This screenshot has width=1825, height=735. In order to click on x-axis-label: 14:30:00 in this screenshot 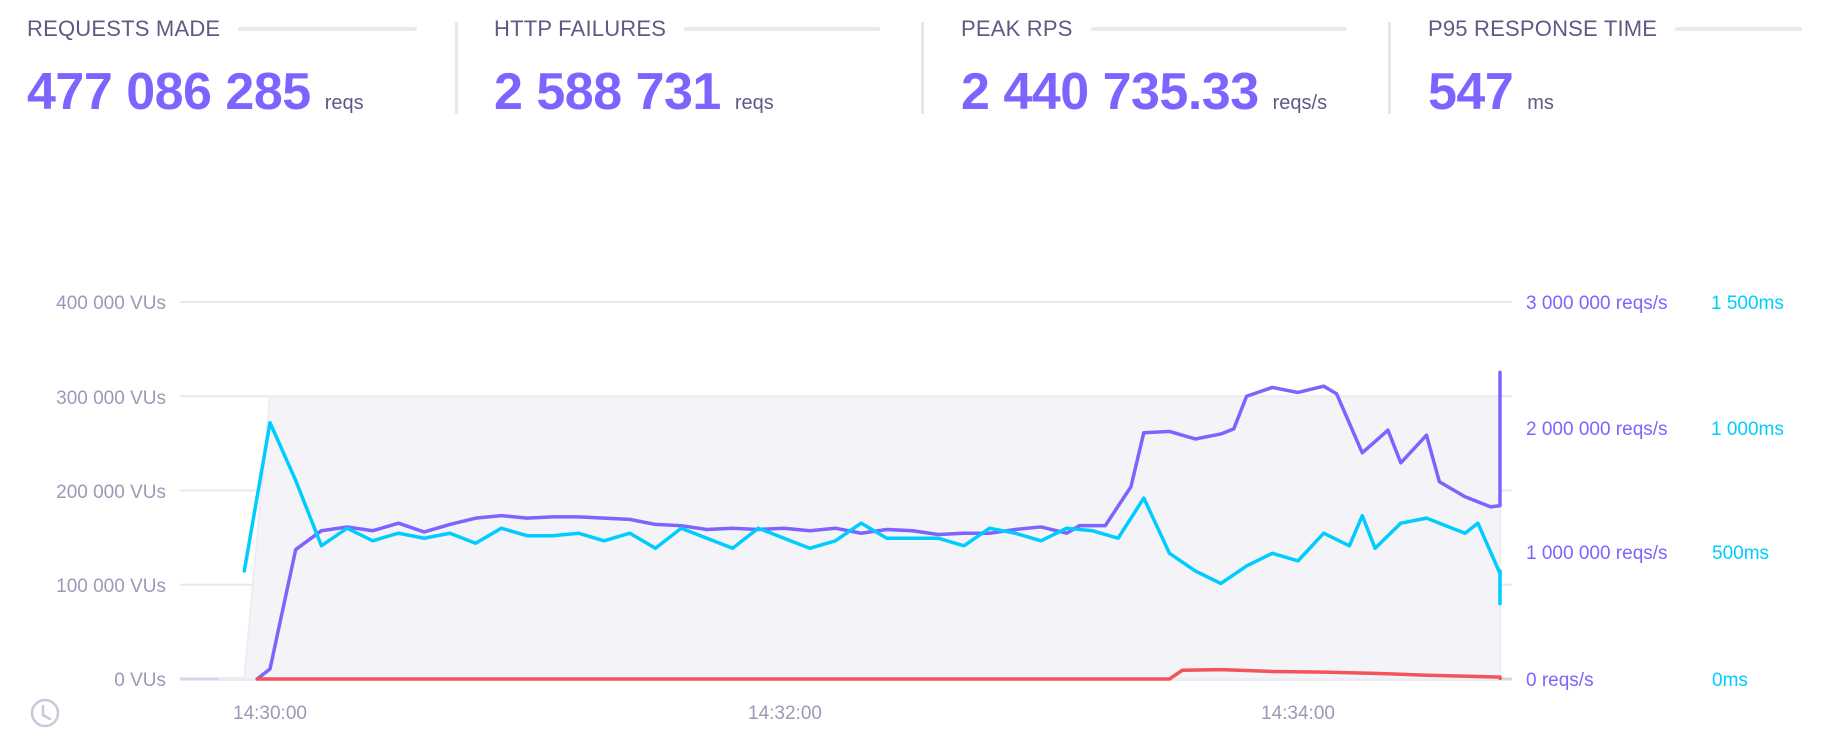, I will do `click(270, 713)`.